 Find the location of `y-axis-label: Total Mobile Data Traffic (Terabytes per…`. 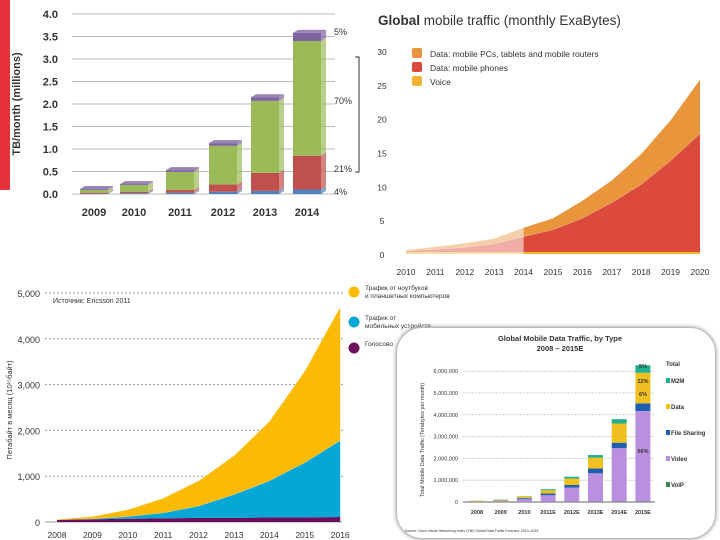

y-axis-label: Total Mobile Data Traffic (Terabytes per… is located at coordinates (423, 440).